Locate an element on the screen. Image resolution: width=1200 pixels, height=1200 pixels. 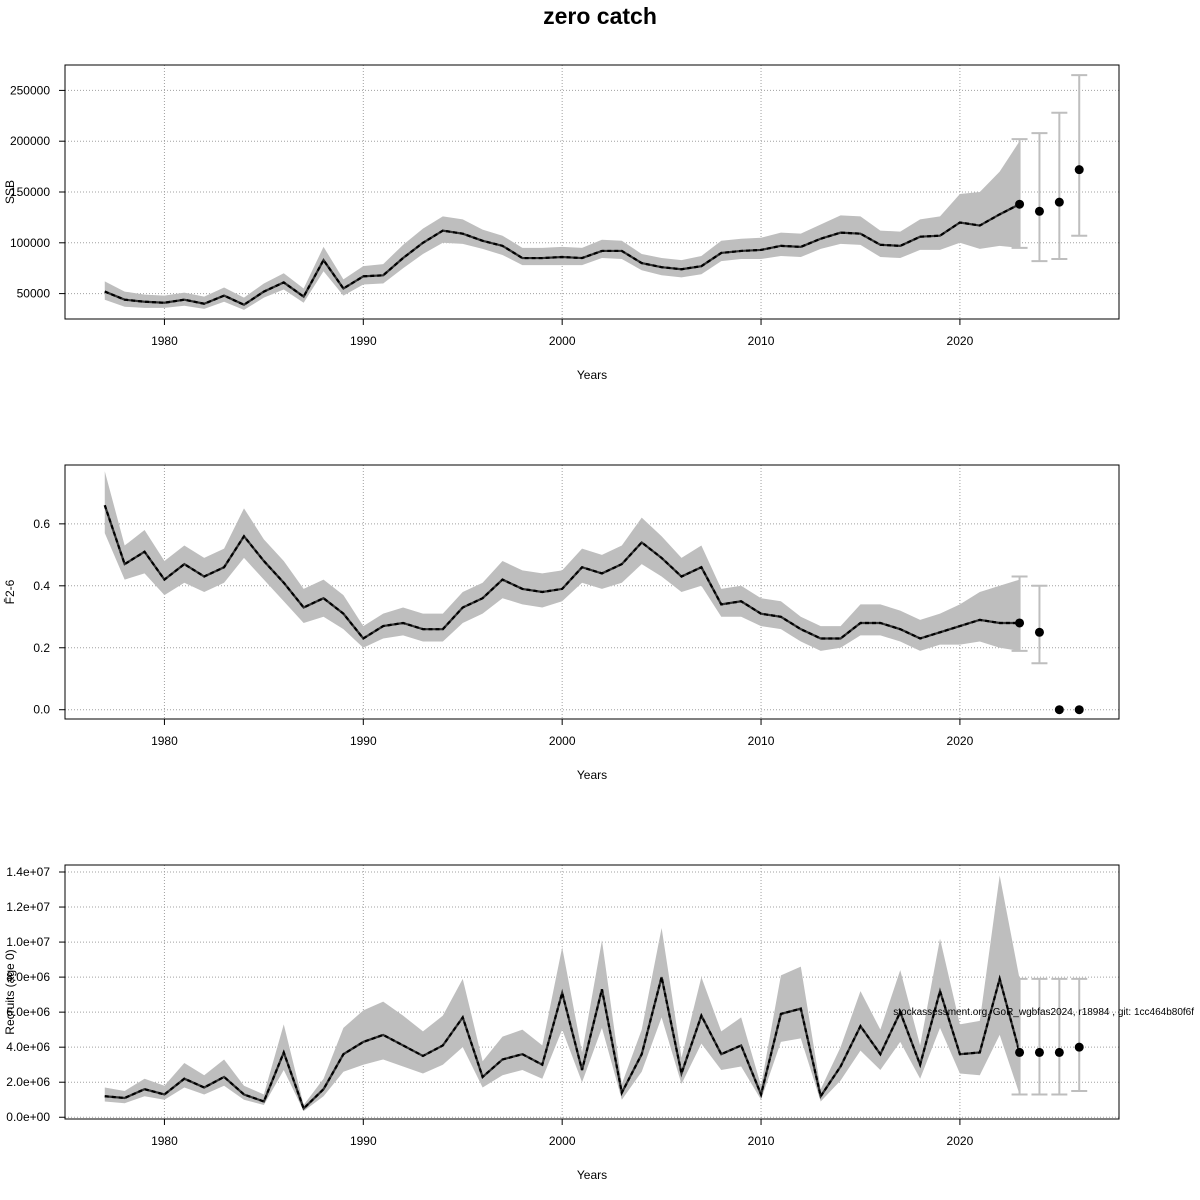
y-tick-label: 0.0e+00 is located at coordinates (28, 1117).